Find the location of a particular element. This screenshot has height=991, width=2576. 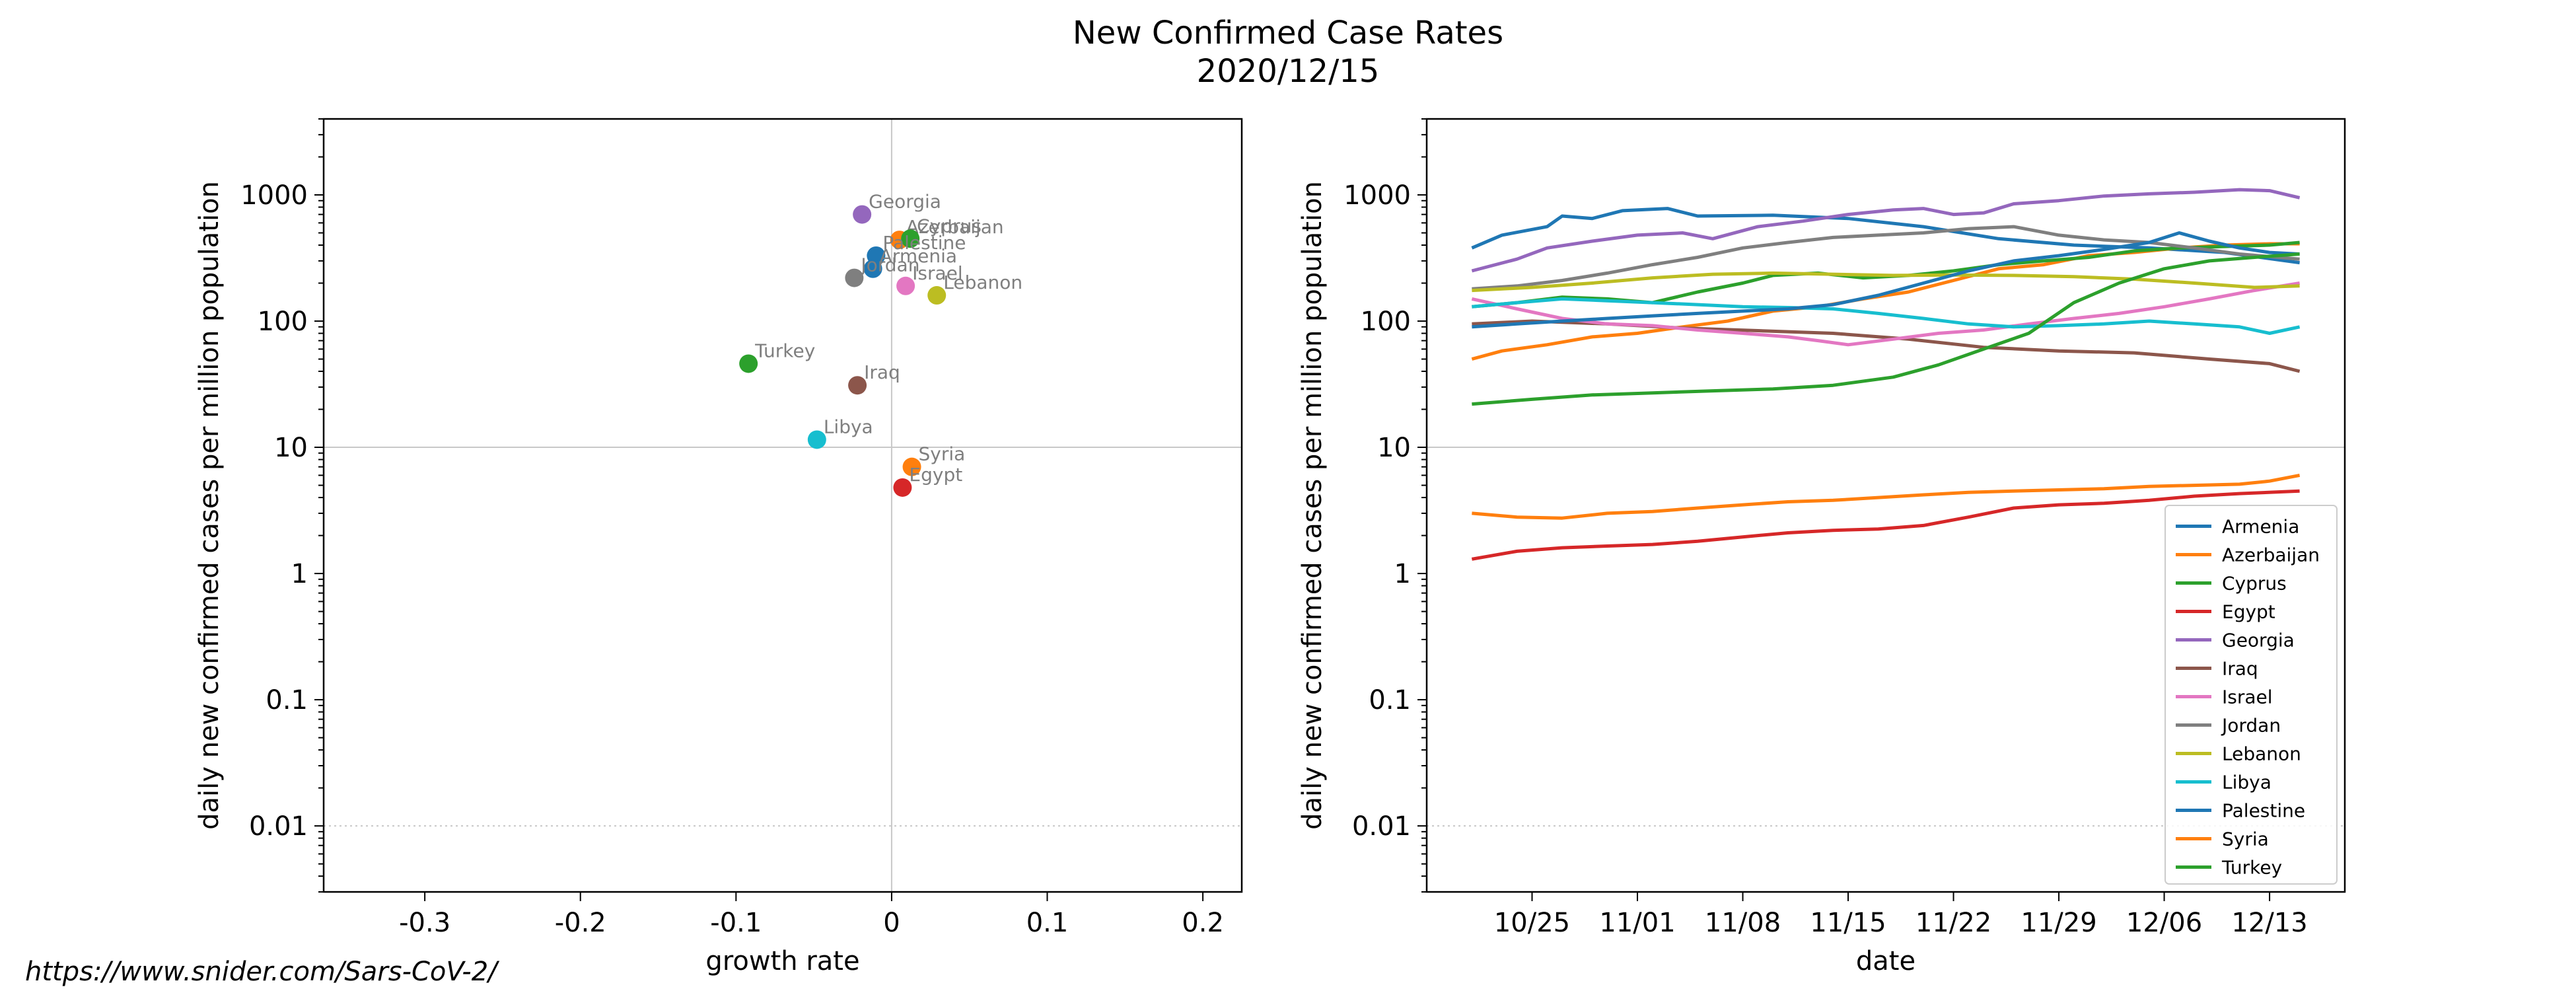

legend-label-azerbaijan: Azerbaijan is located at coordinates (2271, 555).